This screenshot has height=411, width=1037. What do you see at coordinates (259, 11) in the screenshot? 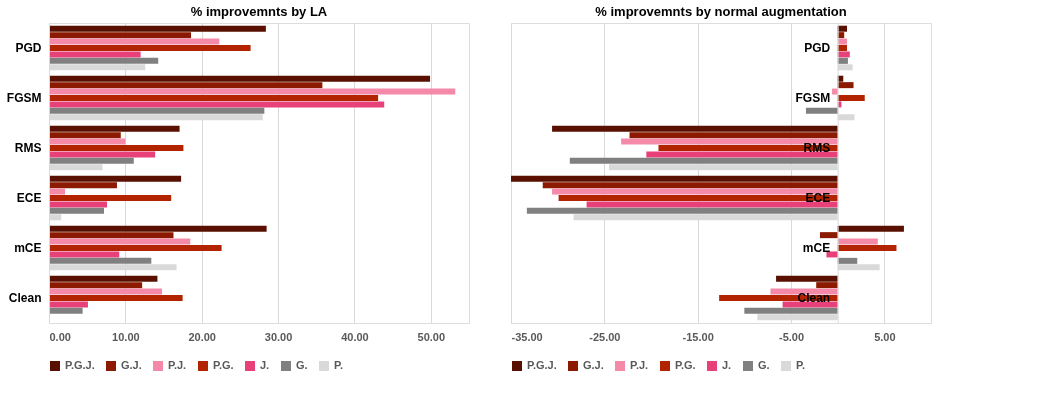
I see `chart-title: % improvemnts by LA` at bounding box center [259, 11].